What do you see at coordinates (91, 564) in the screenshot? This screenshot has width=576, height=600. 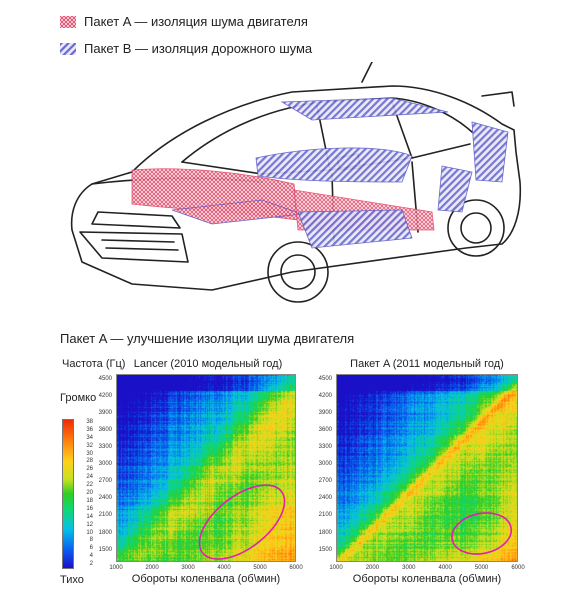 I see `colorbar-tick: 2` at bounding box center [91, 564].